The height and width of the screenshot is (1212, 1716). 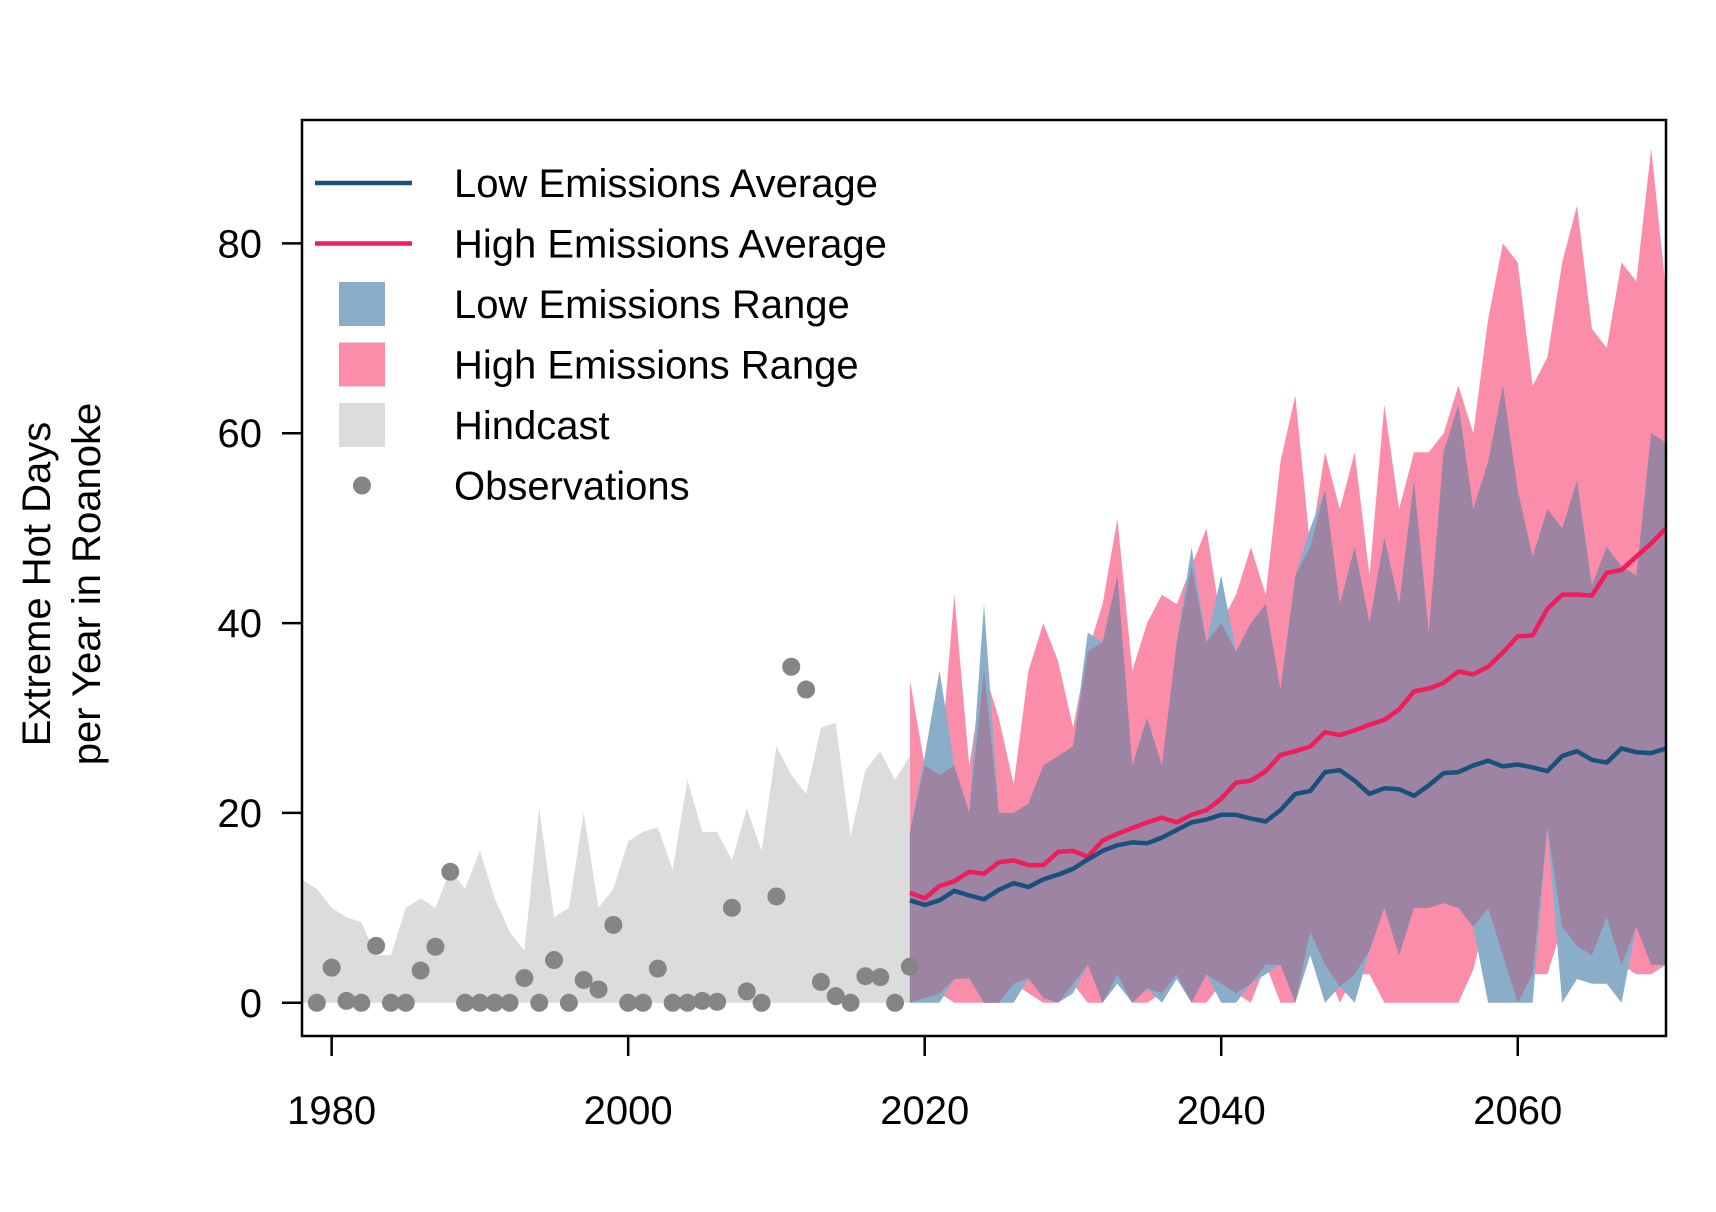 I want to click on legend-label: Low Emissions Average, so click(x=666, y=184).